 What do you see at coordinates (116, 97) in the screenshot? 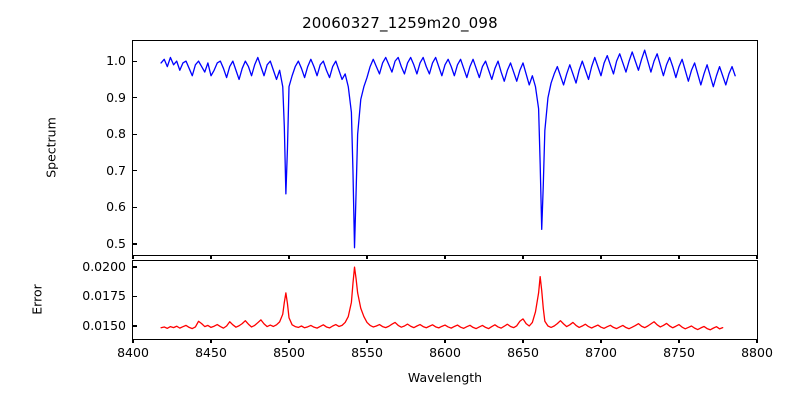
I see `spectrum-y-tick-label: 0.9` at bounding box center [116, 97].